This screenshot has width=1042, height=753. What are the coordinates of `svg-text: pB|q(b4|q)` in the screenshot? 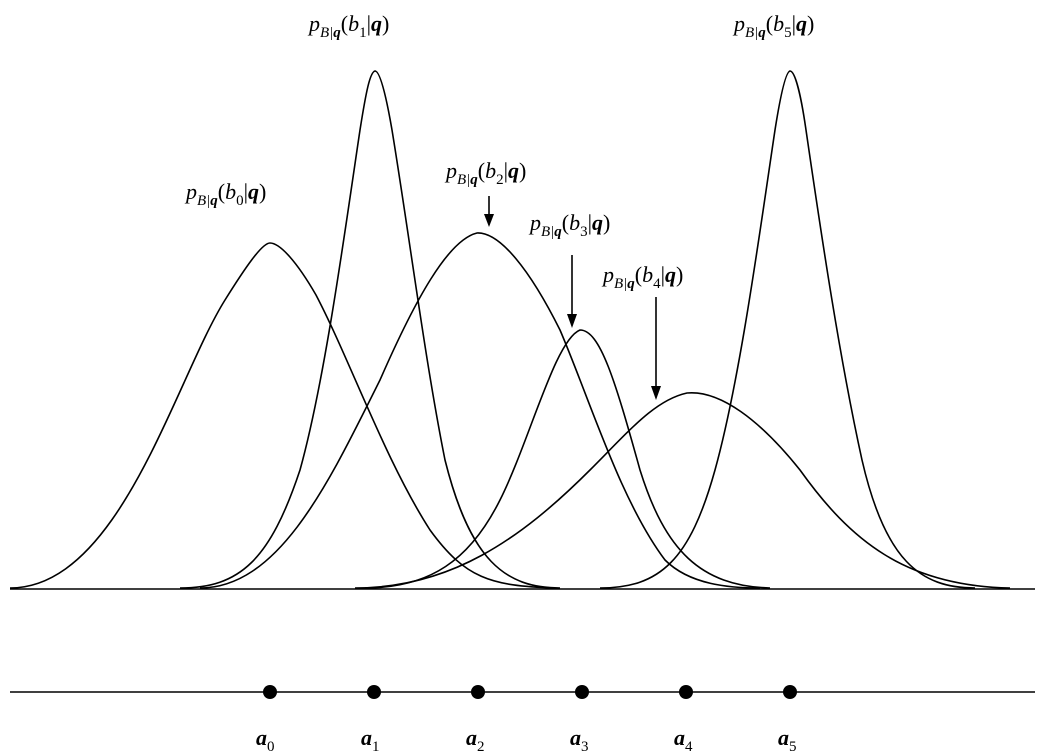 It's located at (642, 277).